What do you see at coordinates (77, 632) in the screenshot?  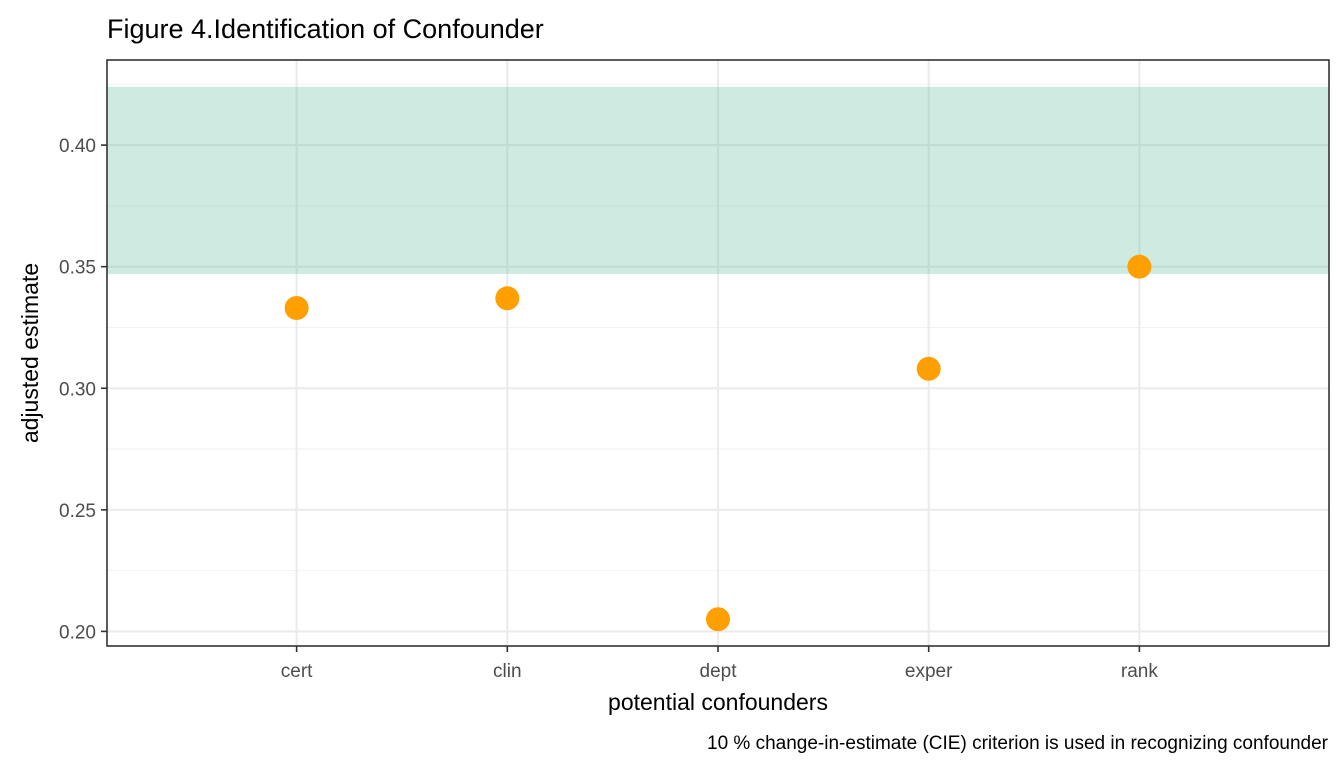 I see `y-tick-label: 0.20` at bounding box center [77, 632].